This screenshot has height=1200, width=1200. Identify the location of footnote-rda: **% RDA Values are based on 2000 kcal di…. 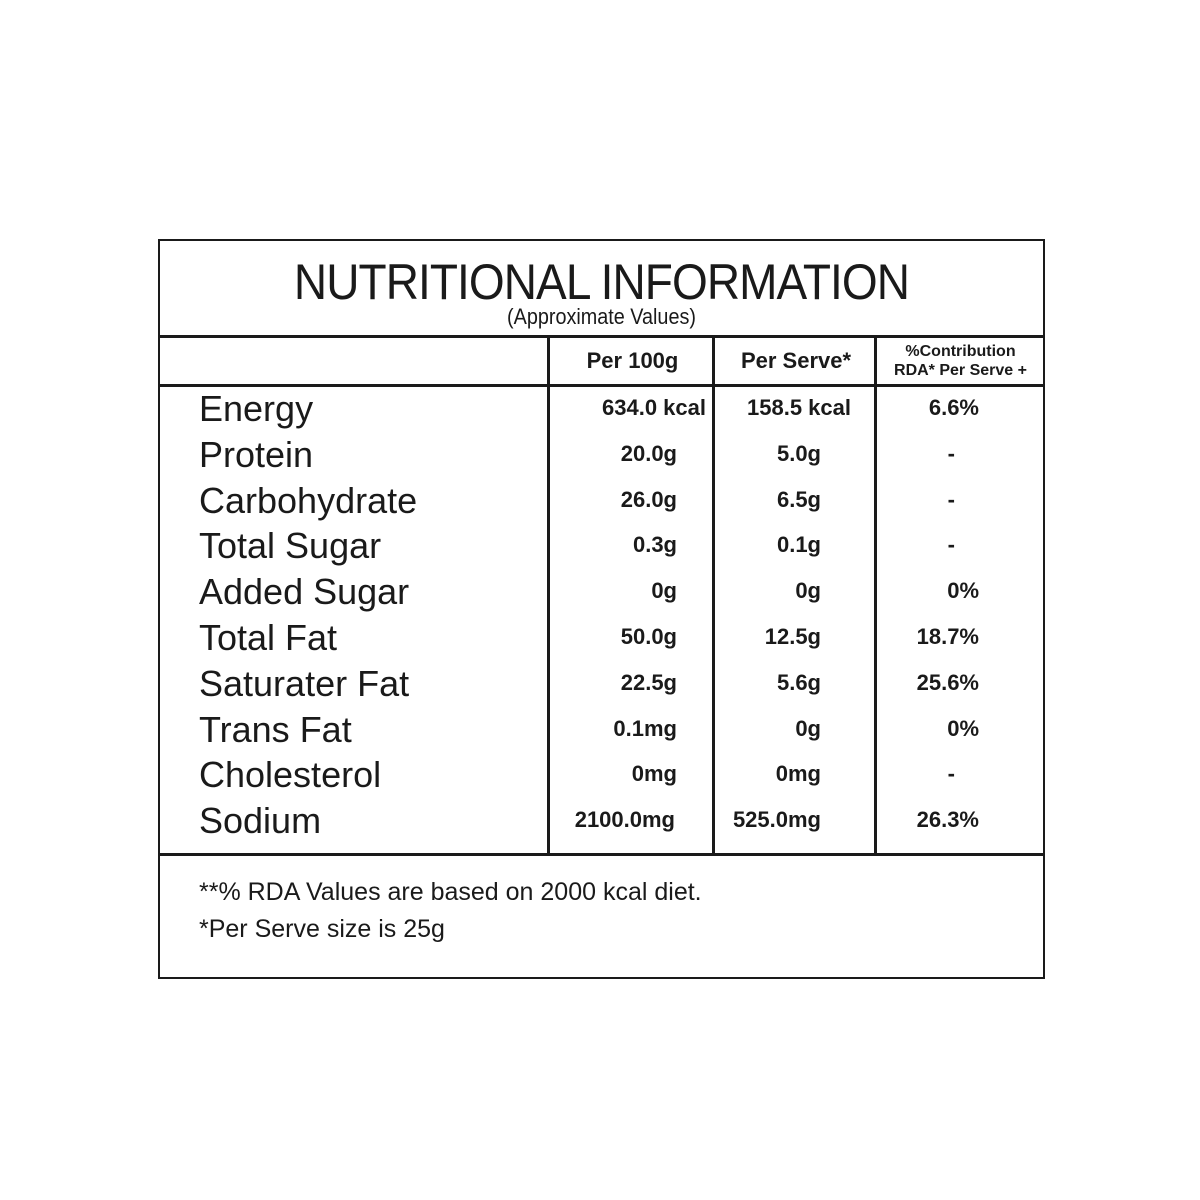
(450, 892).